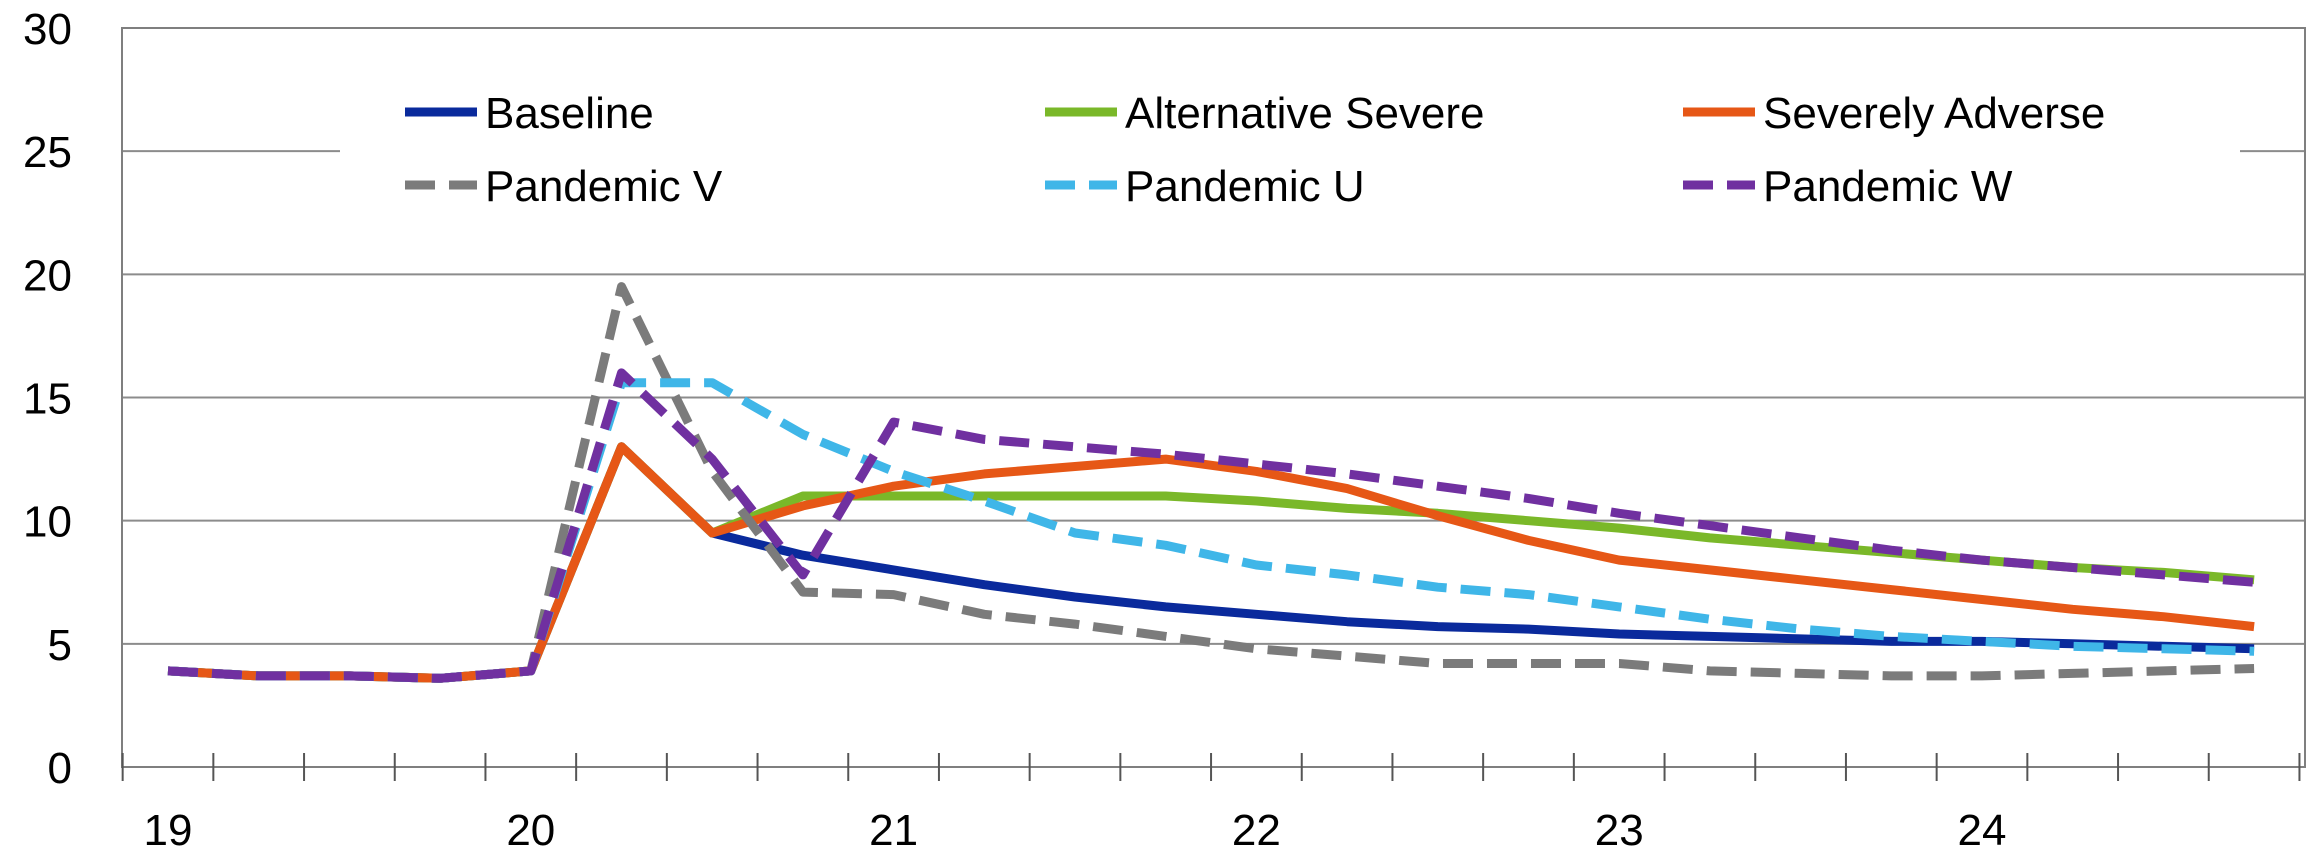 The width and height of the screenshot is (2315, 853). I want to click on legend-label: Baseline, so click(569, 113).